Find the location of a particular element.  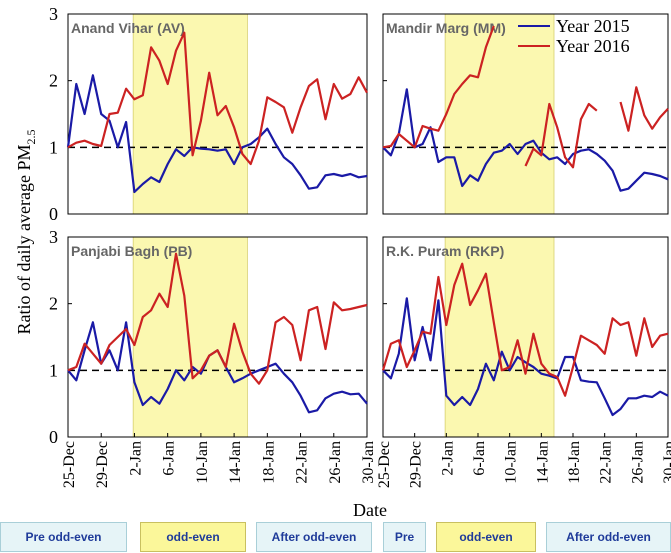

panel-title: Anand Vihar (AV) is located at coordinates (128, 28).